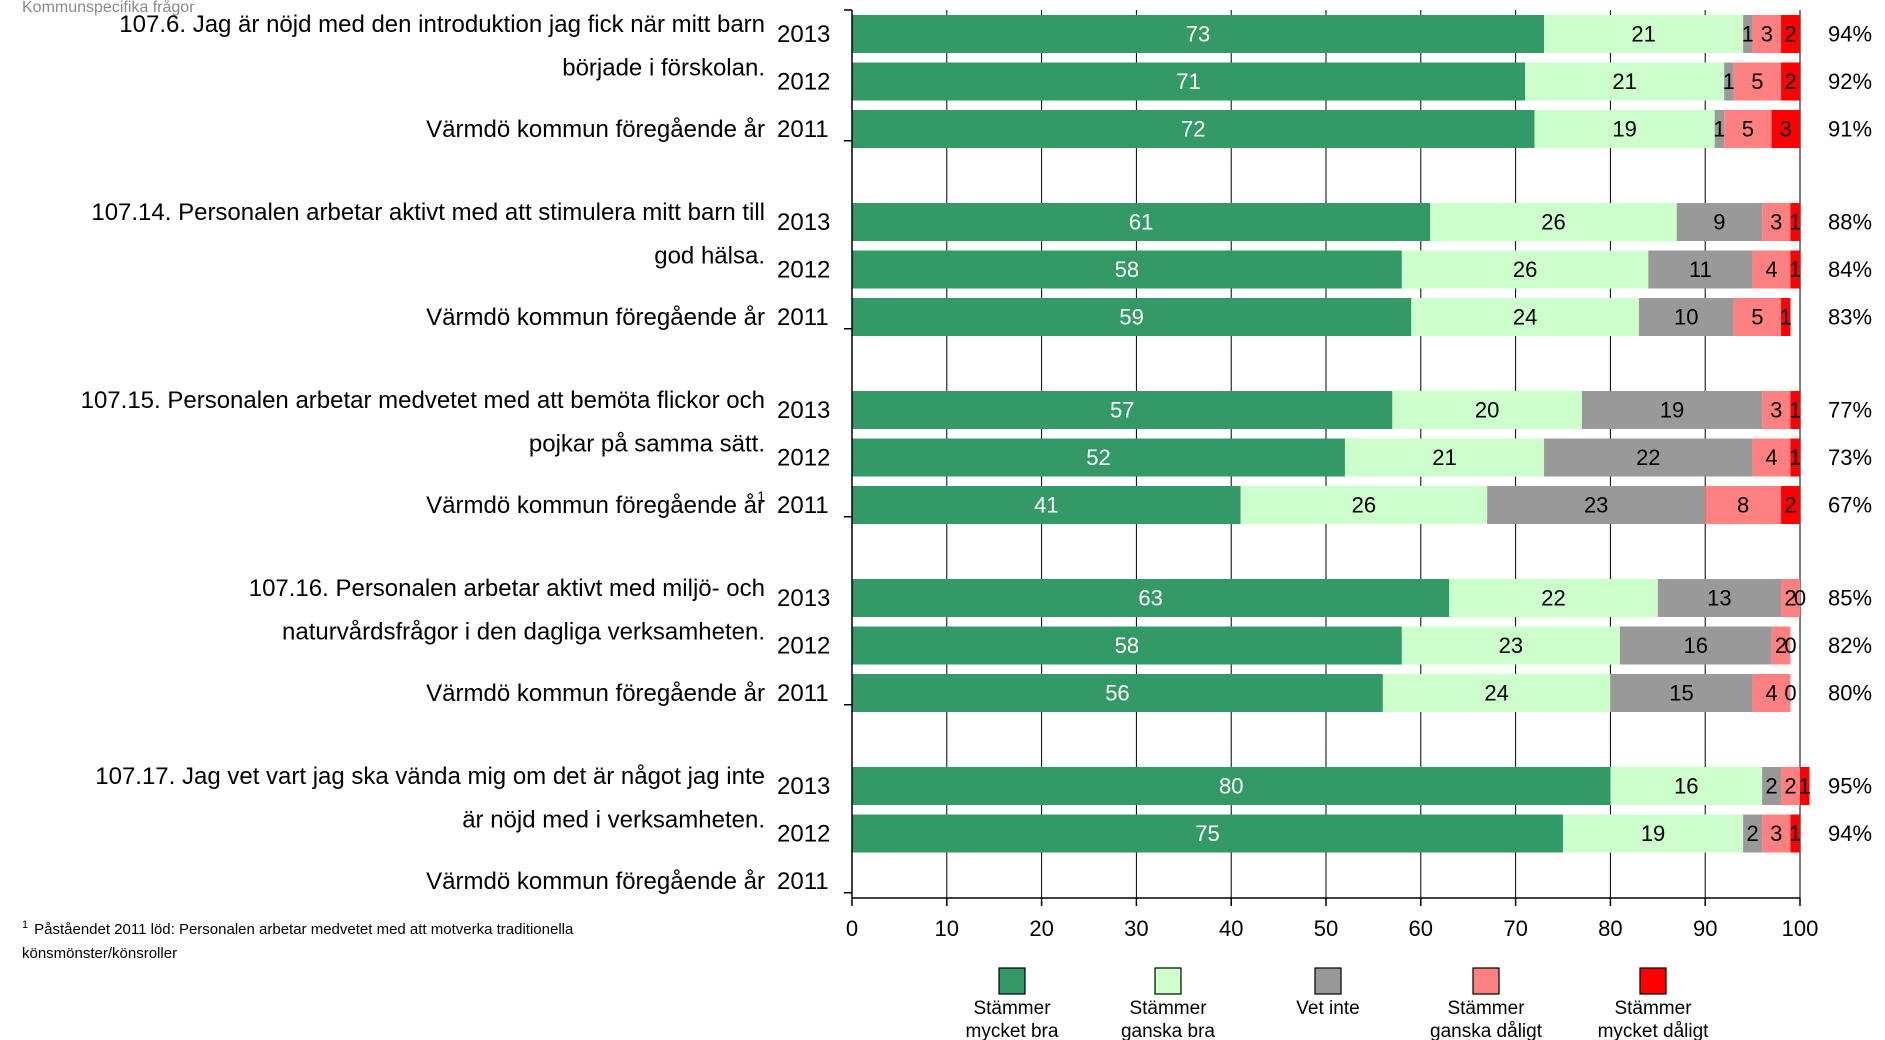  I want to click on bar-group: 57 20 19 3 1 77% 52 21 22 4 1 73% 41 26 23 8 2 67%, so click(1362, 457).